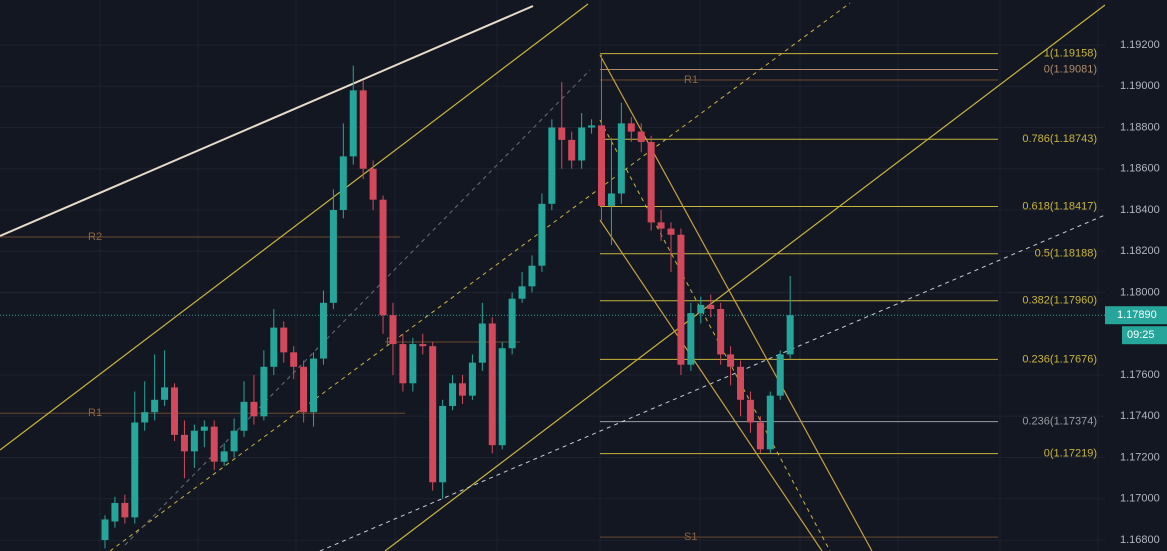 Image resolution: width=1167 pixels, height=551 pixels. Describe the element at coordinates (1140, 416) in the screenshot. I see `y-tick-label: 1.17400` at that location.